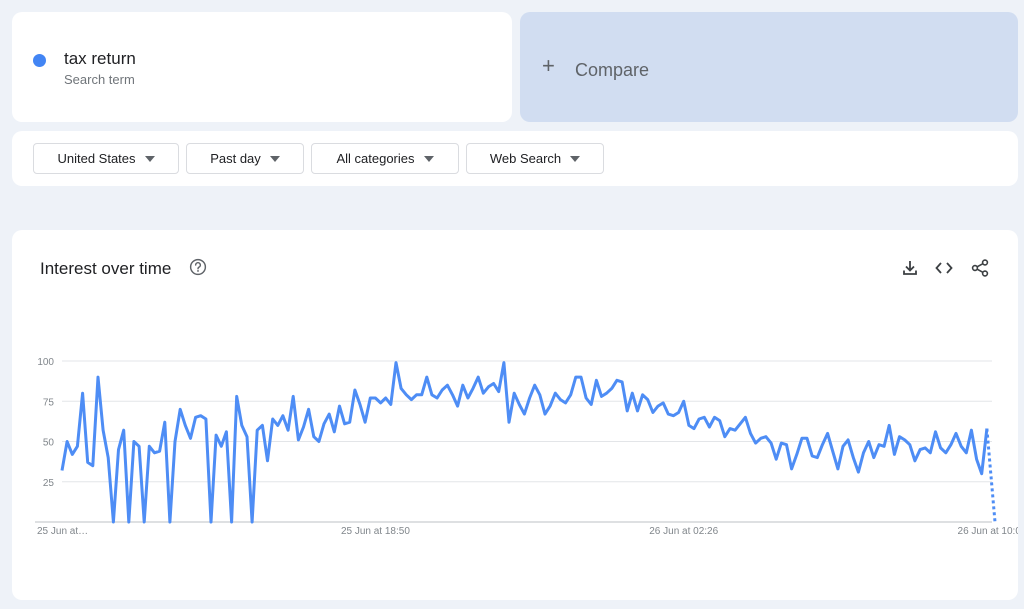 The height and width of the screenshot is (609, 1024). What do you see at coordinates (235, 158) in the screenshot?
I see `time-range-dropdown-label: Past day` at bounding box center [235, 158].